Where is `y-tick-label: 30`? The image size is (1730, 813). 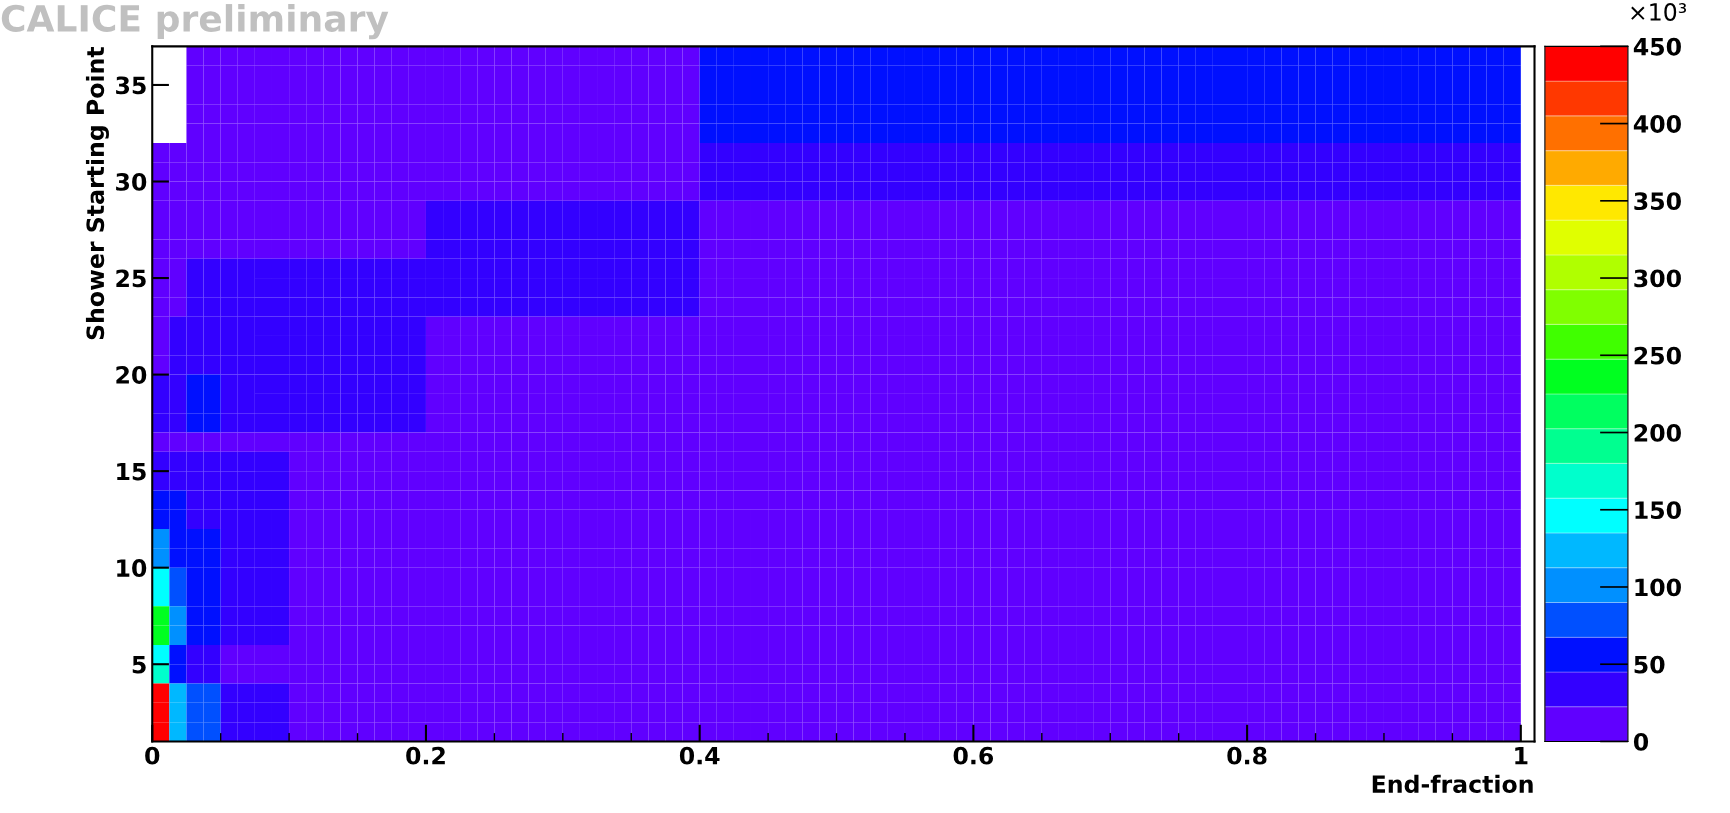 y-tick-label: 30 is located at coordinates (131, 181).